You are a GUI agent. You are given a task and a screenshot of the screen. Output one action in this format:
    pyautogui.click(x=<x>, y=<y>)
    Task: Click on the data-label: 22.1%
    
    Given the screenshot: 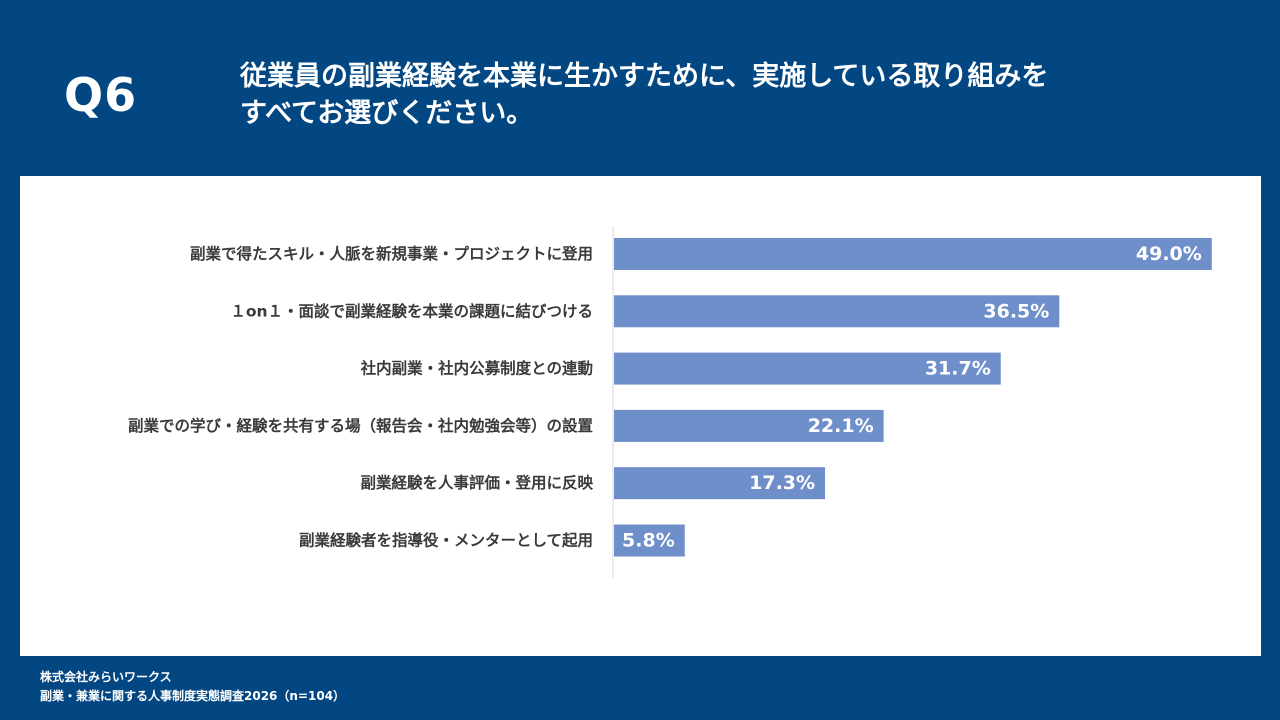 What is the action you would take?
    pyautogui.click(x=841, y=426)
    